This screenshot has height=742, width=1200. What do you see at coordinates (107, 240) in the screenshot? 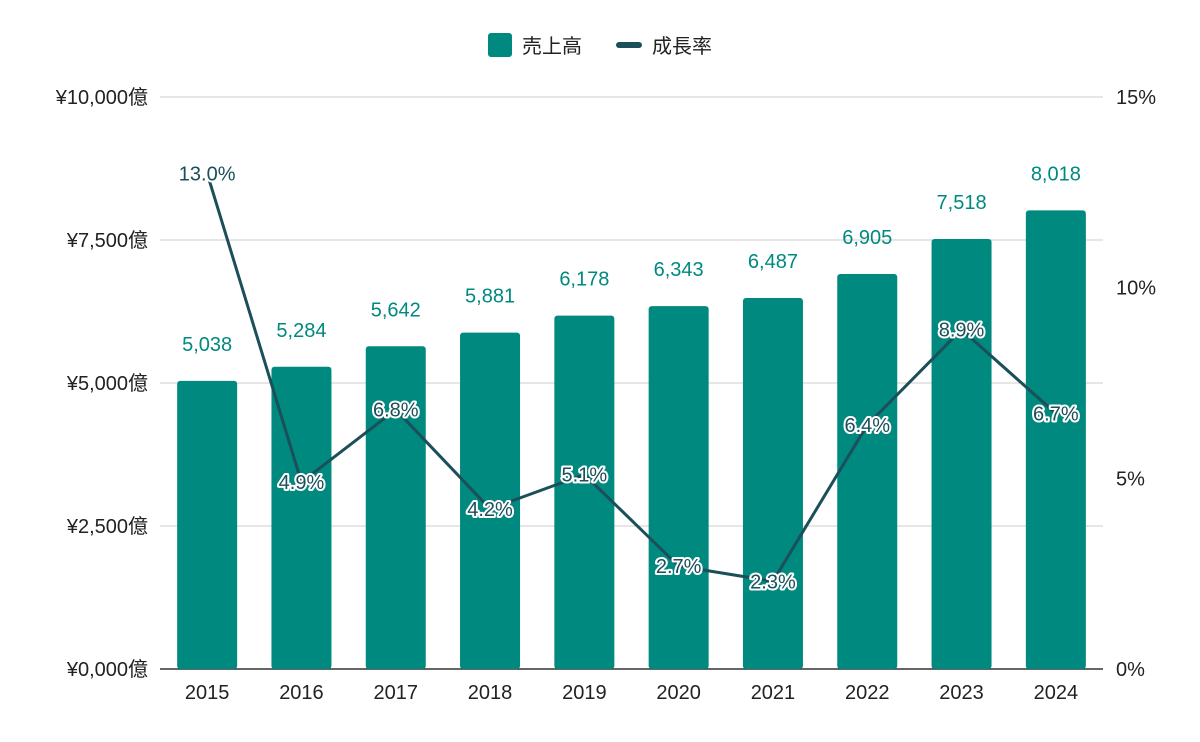
I see `y-left-tick-label: ¥7,500億` at bounding box center [107, 240].